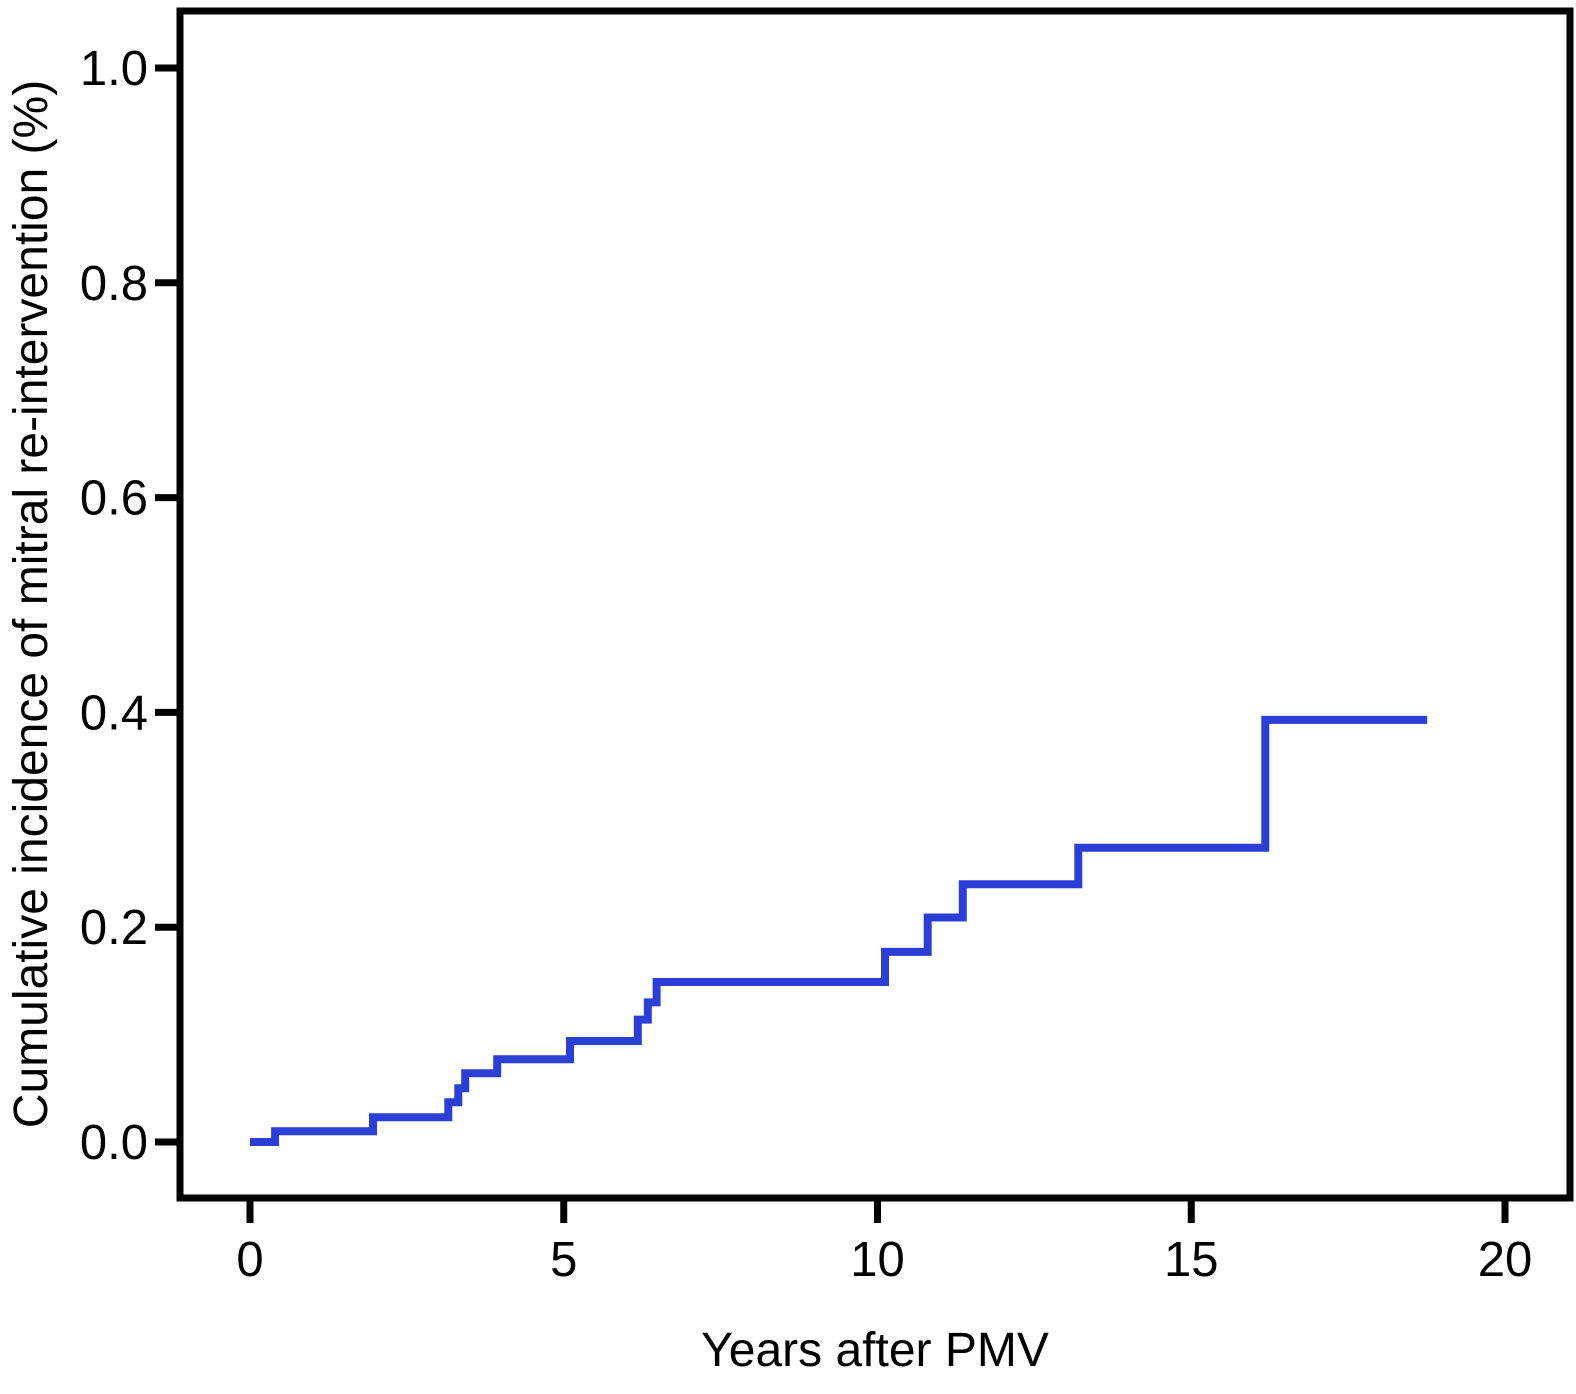  I want to click on x-axis-ticks: 0 5 10 15 20, so click(884, 1243).